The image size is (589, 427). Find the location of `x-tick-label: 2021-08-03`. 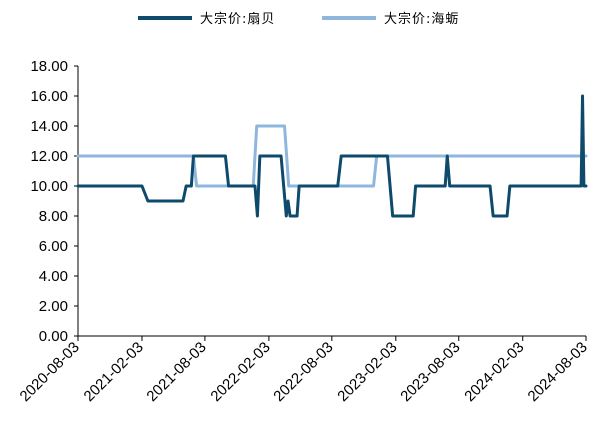

x-tick-label: 2021-08-03 is located at coordinates (176, 372).